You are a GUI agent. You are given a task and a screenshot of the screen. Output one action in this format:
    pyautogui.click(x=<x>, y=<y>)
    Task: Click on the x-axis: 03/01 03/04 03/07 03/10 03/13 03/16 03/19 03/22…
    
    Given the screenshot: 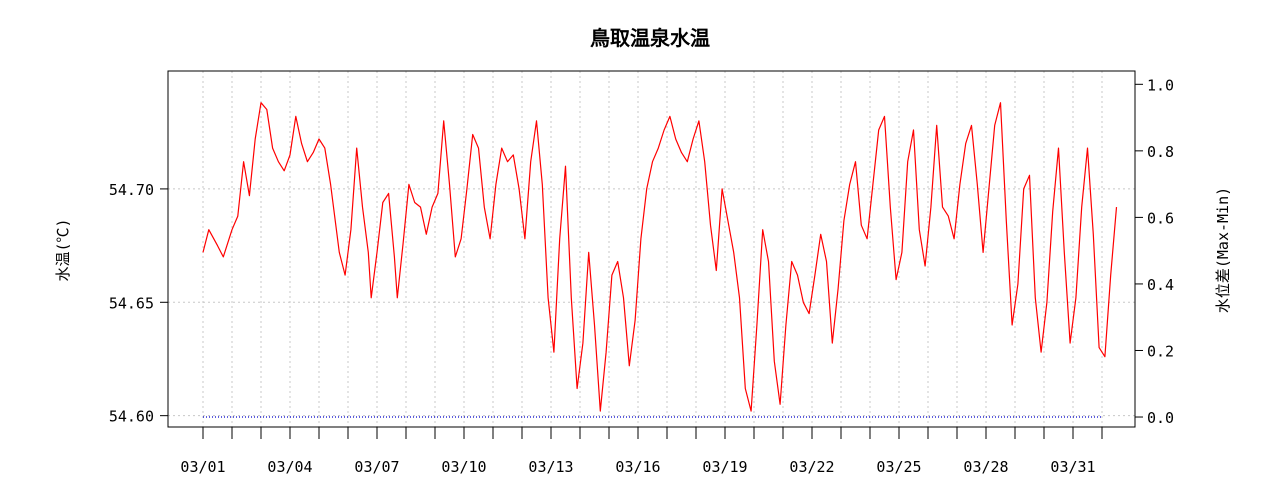 What is the action you would take?
    pyautogui.click(x=641, y=451)
    